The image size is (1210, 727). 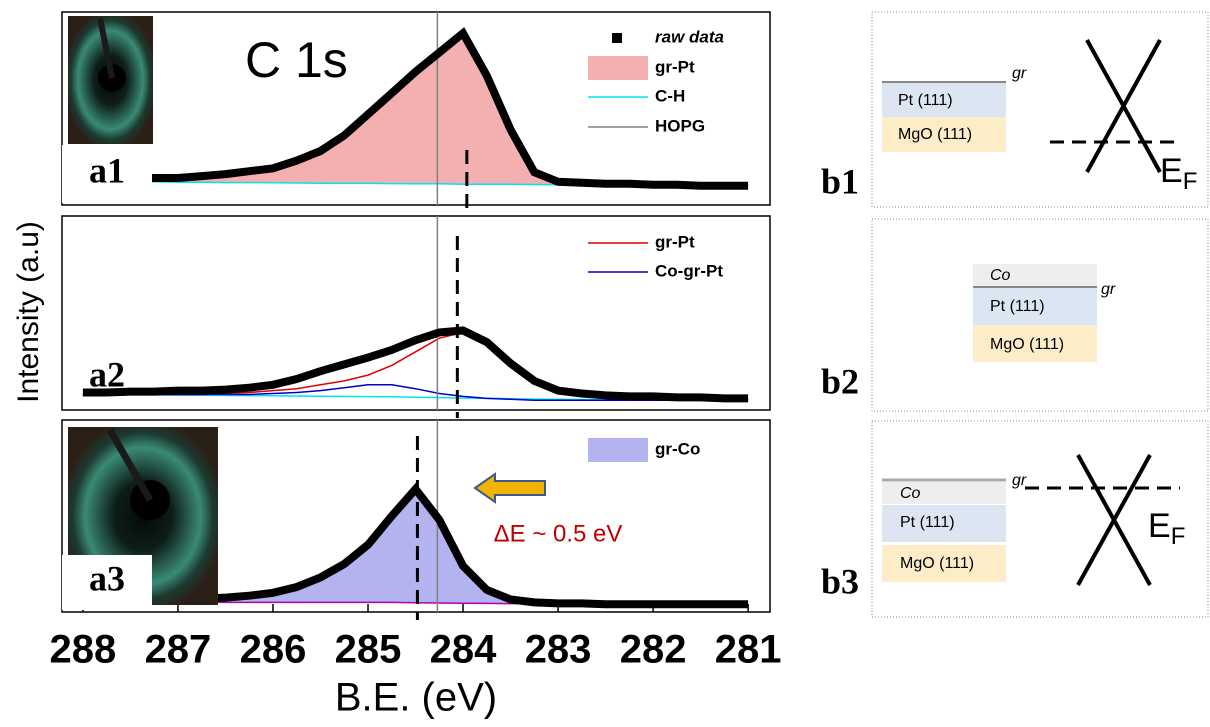 What do you see at coordinates (107, 170) in the screenshot?
I see `panel-label: a1` at bounding box center [107, 170].